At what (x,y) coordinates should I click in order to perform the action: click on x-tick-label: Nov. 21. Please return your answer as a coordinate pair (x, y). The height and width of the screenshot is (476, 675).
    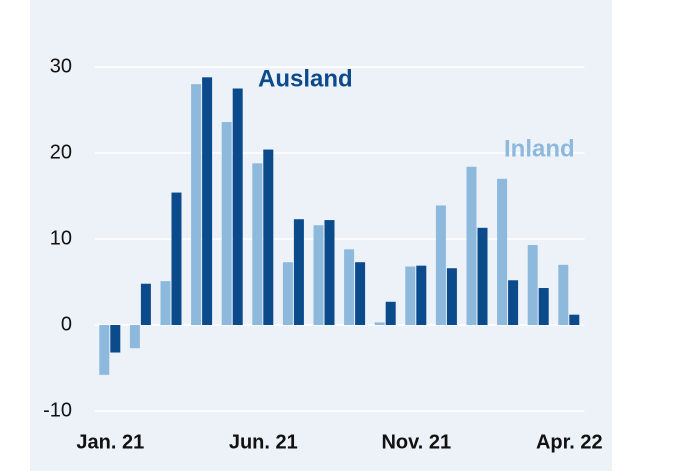
    Looking at the image, I should click on (416, 442).